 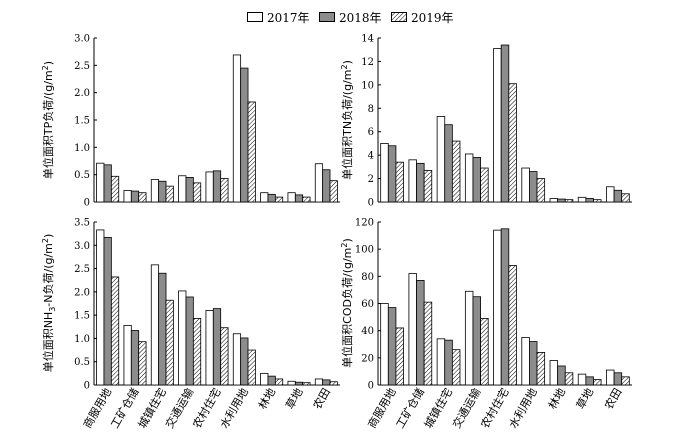 What do you see at coordinates (371, 132) in the screenshot?
I see `y-tick-label: 6` at bounding box center [371, 132].